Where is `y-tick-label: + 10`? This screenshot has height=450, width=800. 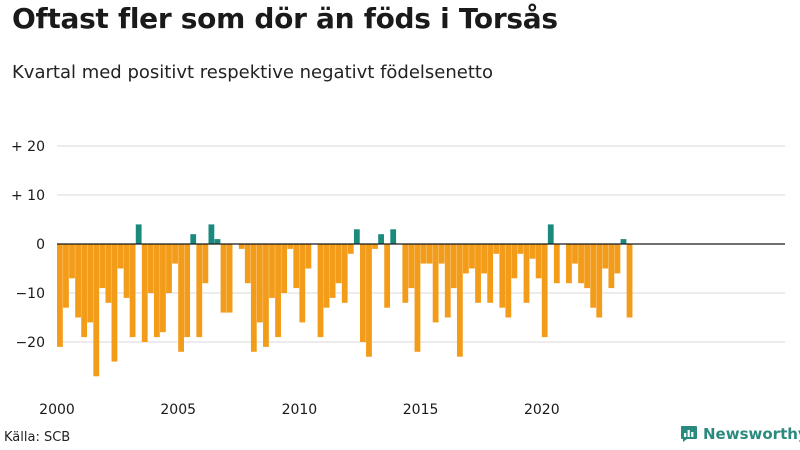 y-tick-label: + 10 is located at coordinates (28, 196).